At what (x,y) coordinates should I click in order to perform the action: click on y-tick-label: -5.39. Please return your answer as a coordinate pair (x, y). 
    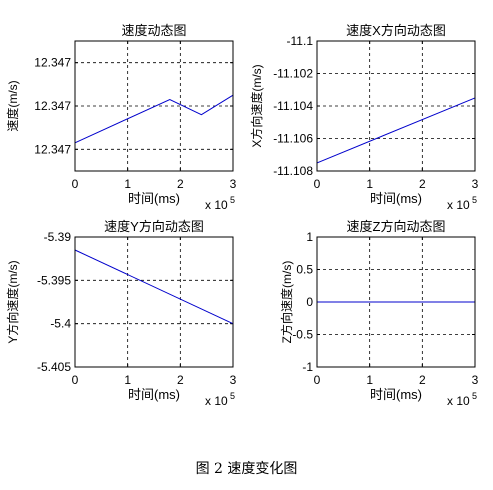
    Looking at the image, I should click on (58, 237).